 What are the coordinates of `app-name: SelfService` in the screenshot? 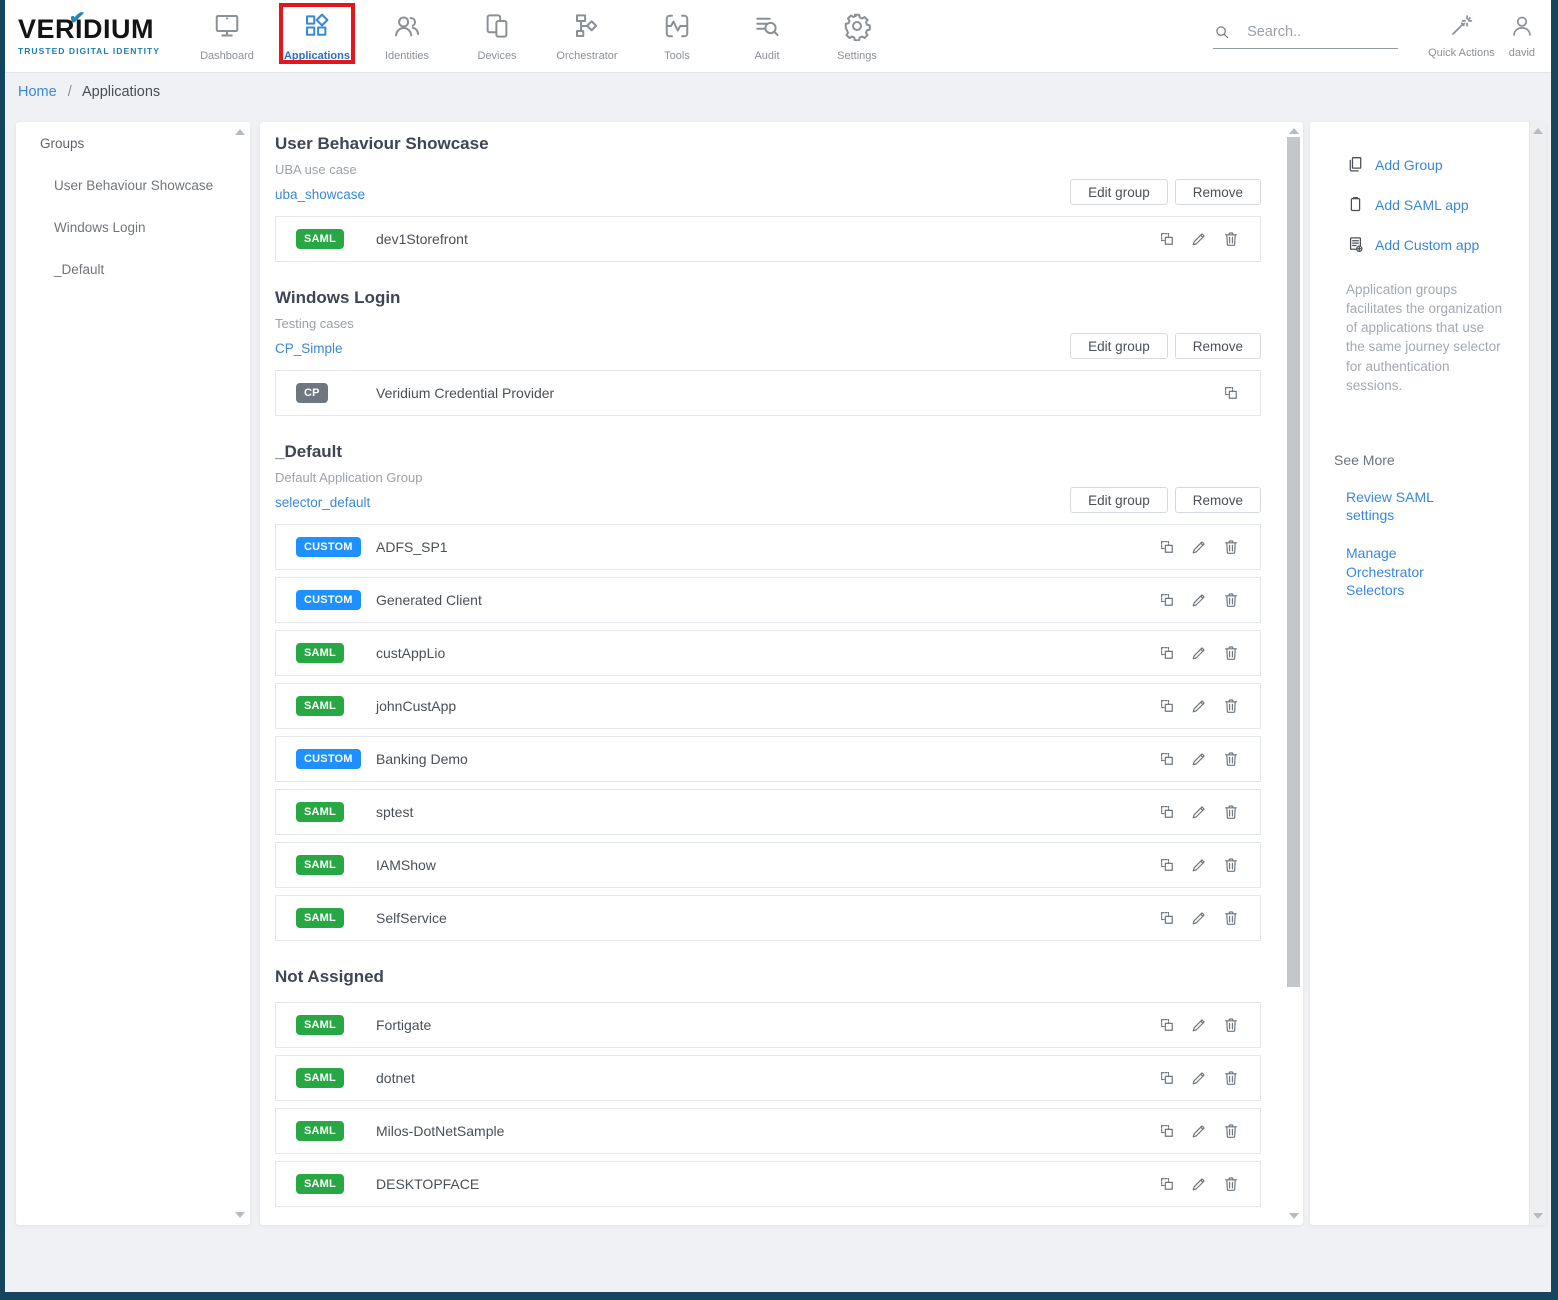 It's located at (411, 918).